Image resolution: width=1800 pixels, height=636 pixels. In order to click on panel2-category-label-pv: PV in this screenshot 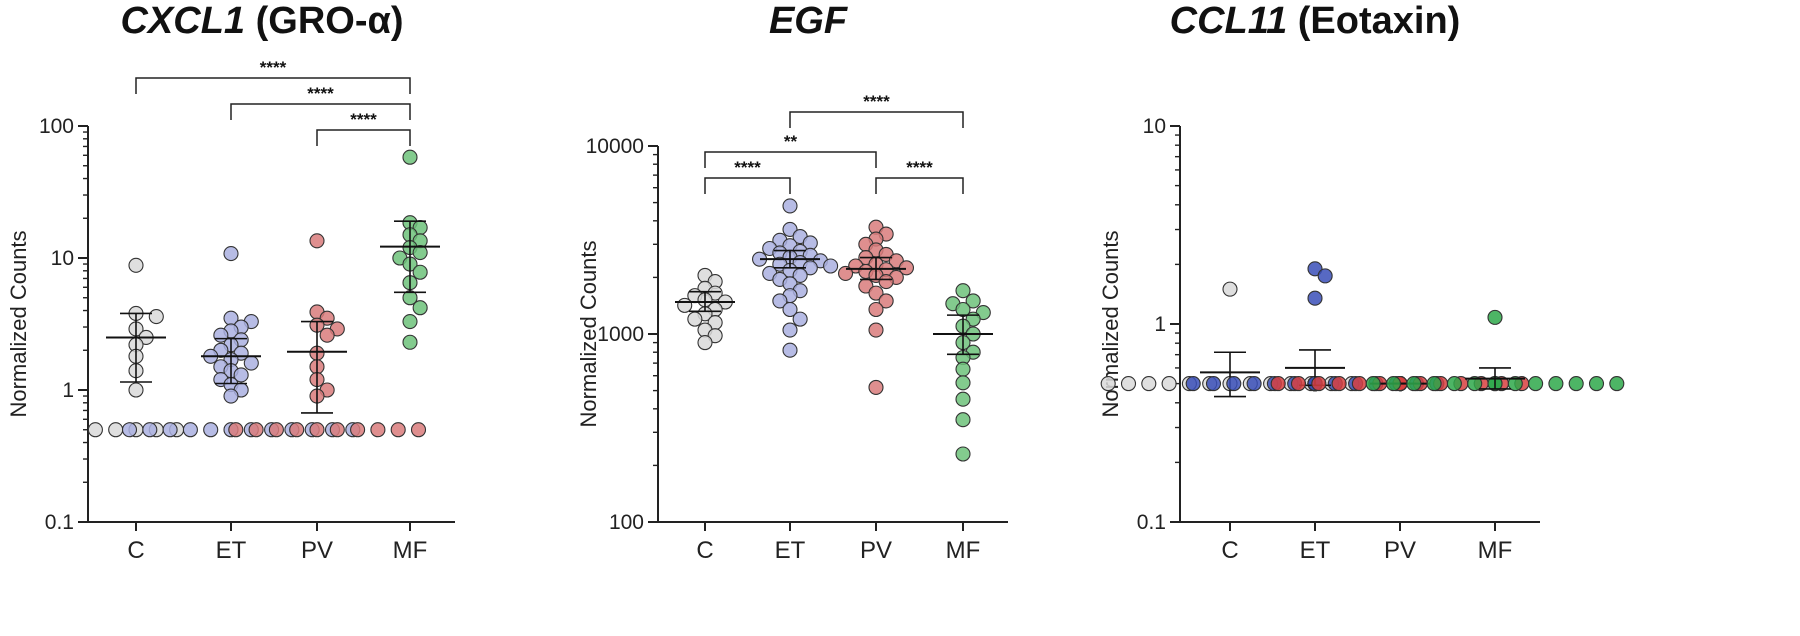, I will do `click(876, 550)`.